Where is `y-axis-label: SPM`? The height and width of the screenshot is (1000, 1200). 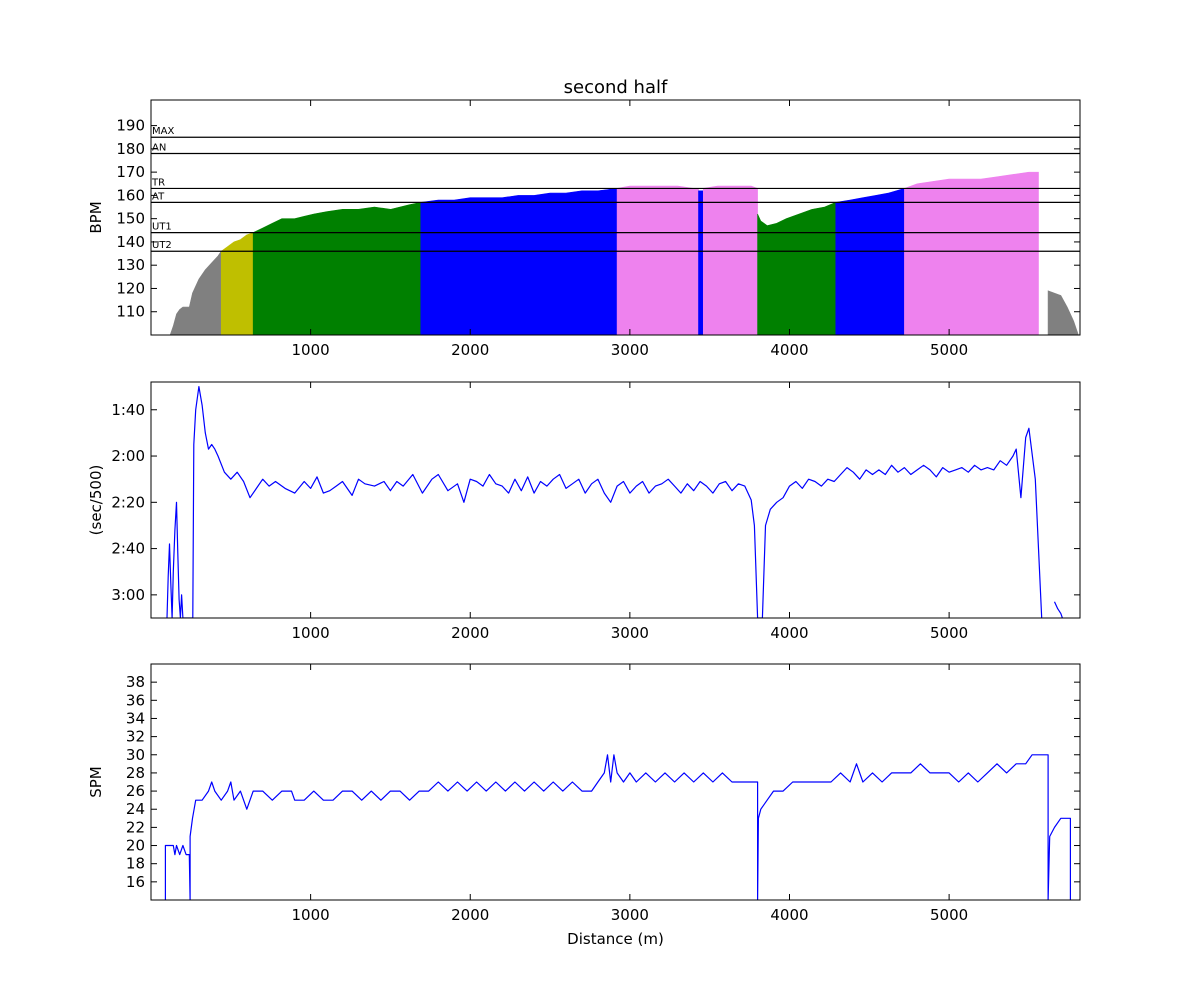
y-axis-label: SPM is located at coordinates (96, 782).